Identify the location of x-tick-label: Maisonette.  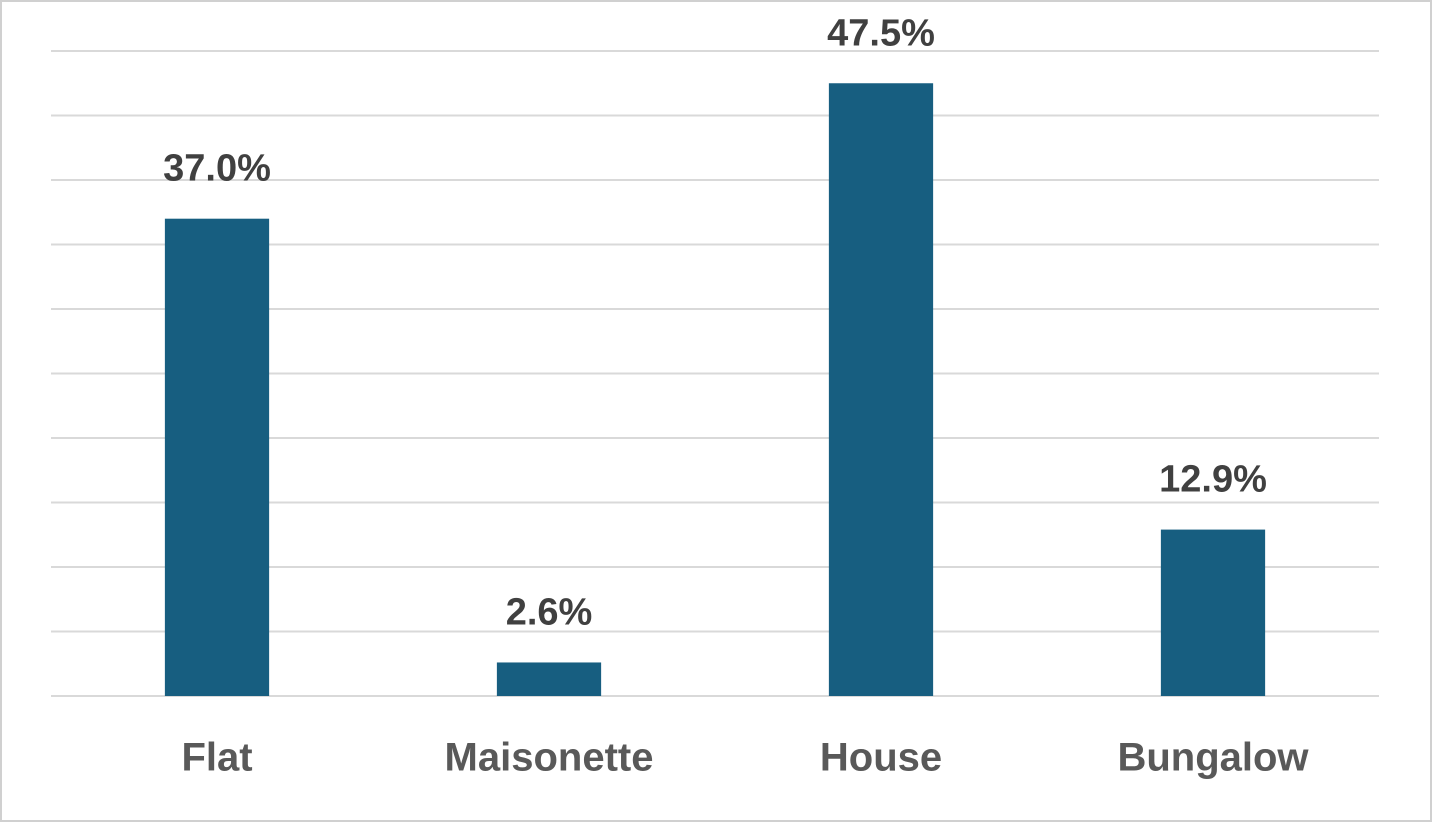
(549, 758).